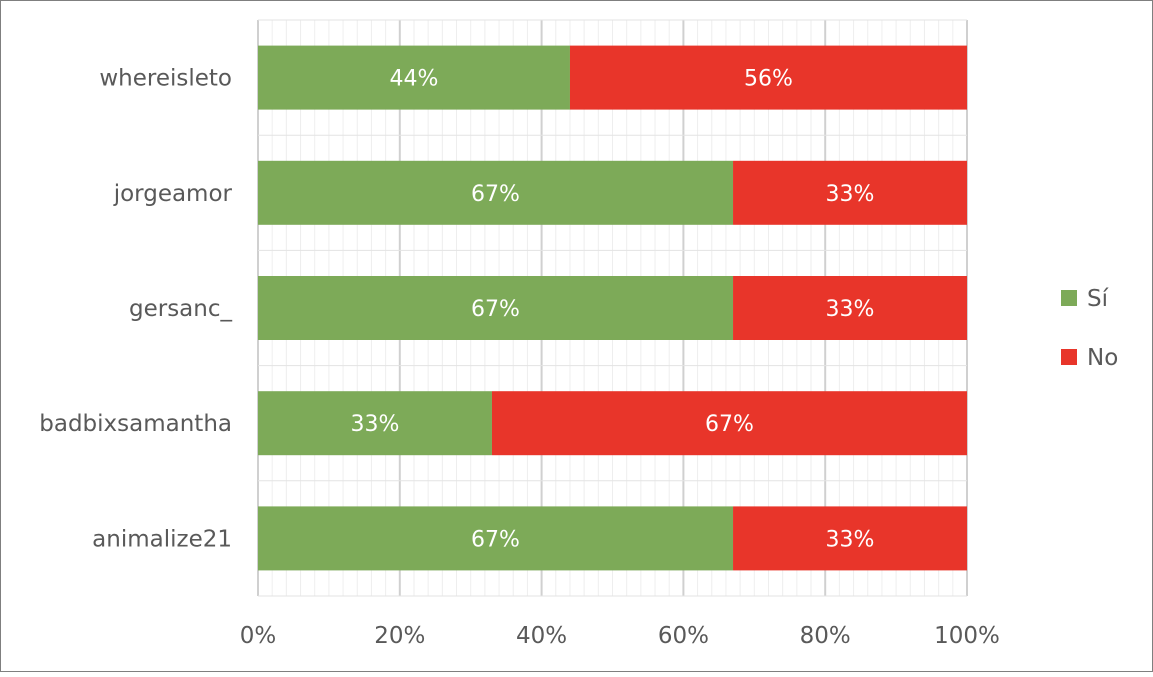  I want to click on data-label: 44%, so click(414, 79).